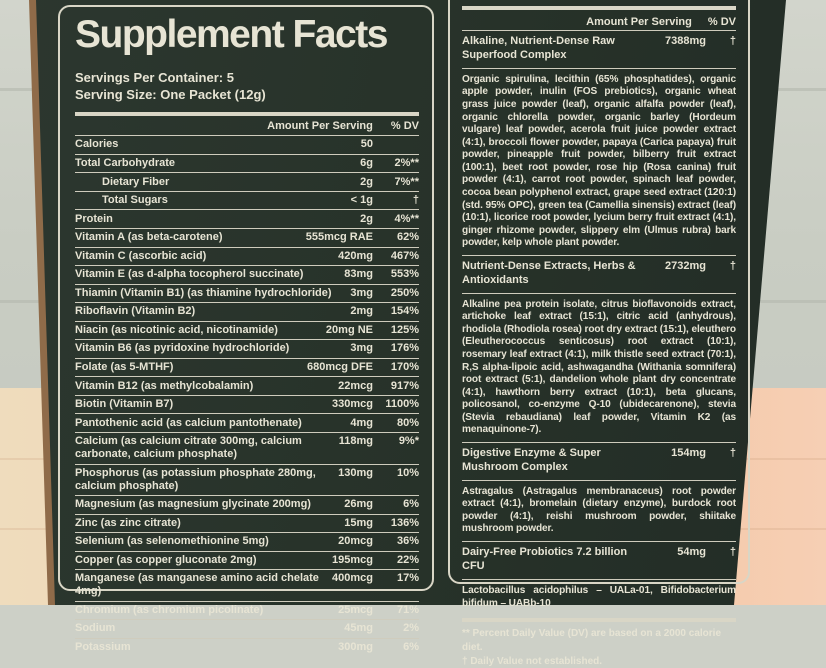  I want to click on nutrient-dv: 4%**, so click(406, 218).